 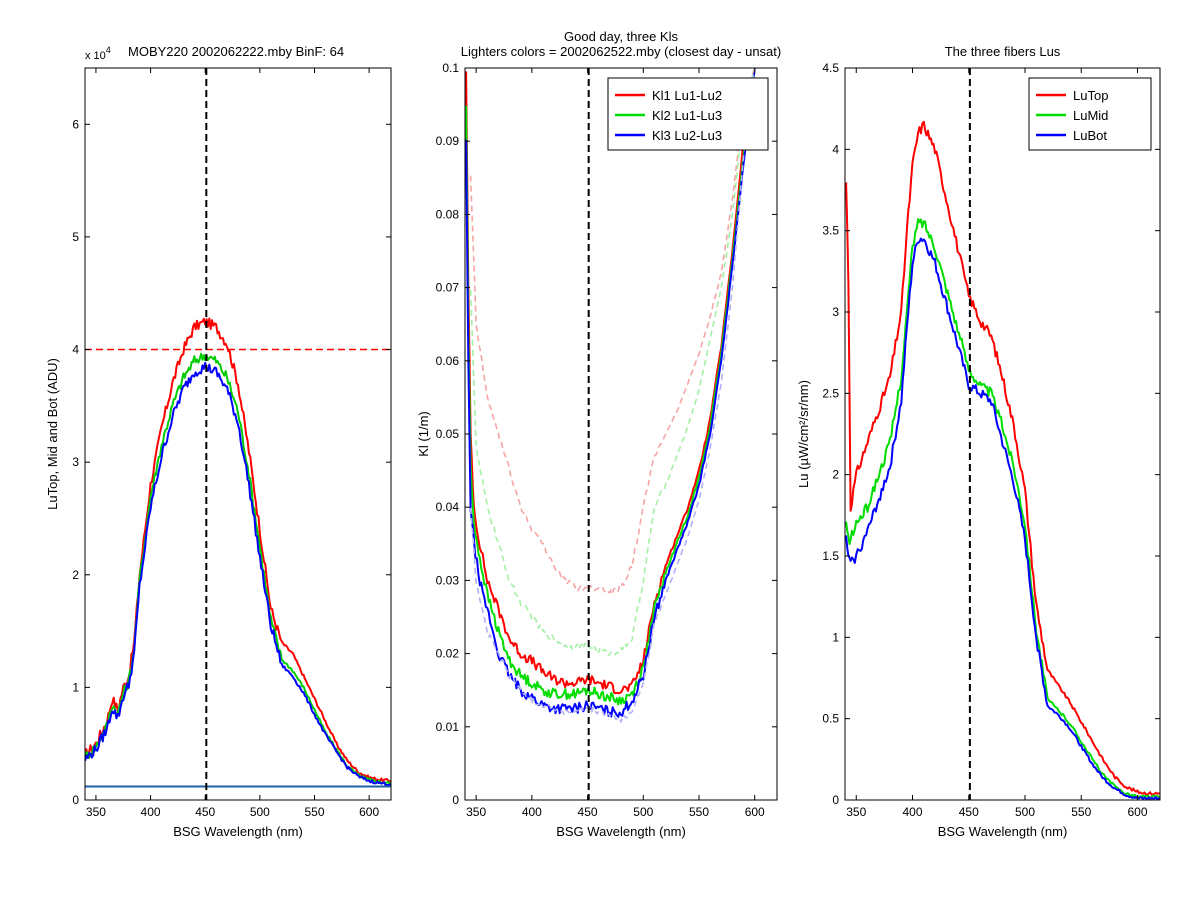 What do you see at coordinates (1003, 51) in the screenshot?
I see `chart-title: The three fibers Lus` at bounding box center [1003, 51].